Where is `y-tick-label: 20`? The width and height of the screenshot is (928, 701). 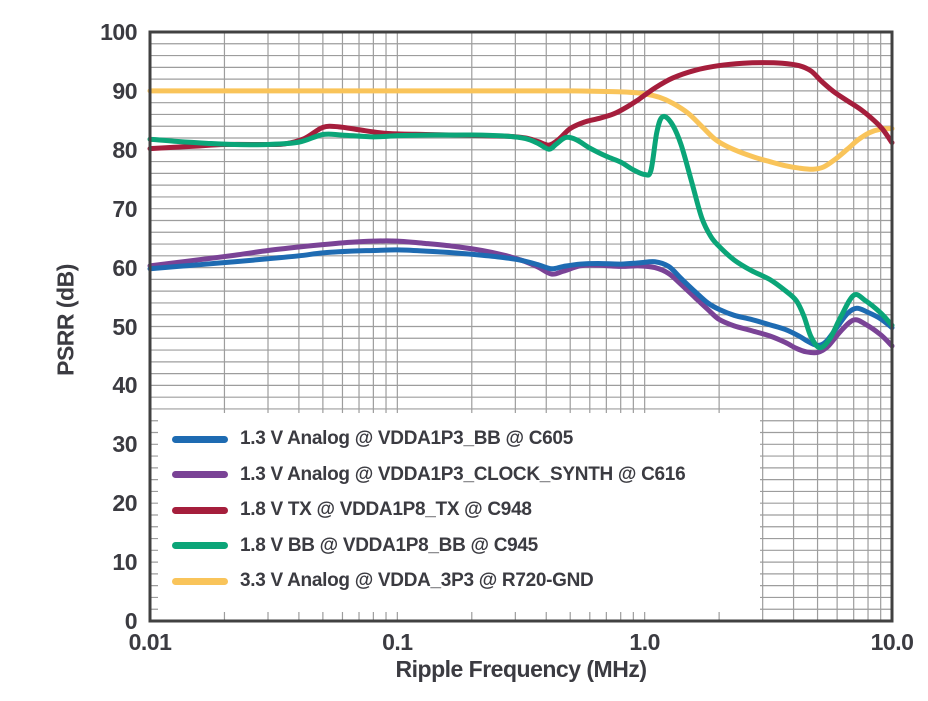 y-tick-label: 20 is located at coordinates (124, 503).